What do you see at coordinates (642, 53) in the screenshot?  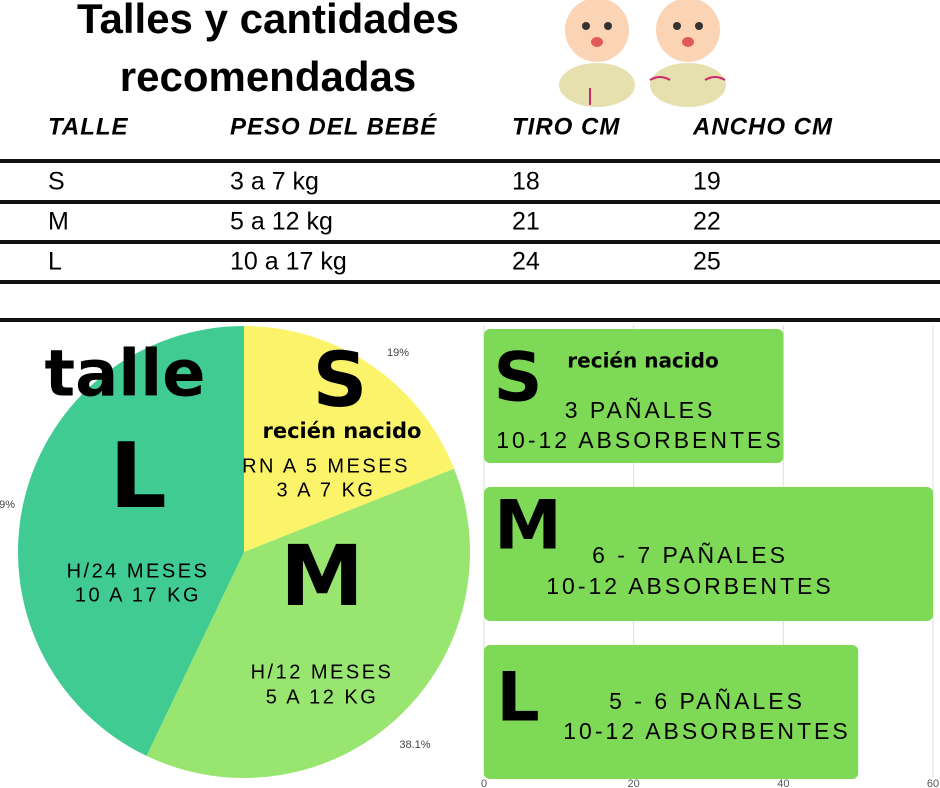 I see `baby-illustration` at bounding box center [642, 53].